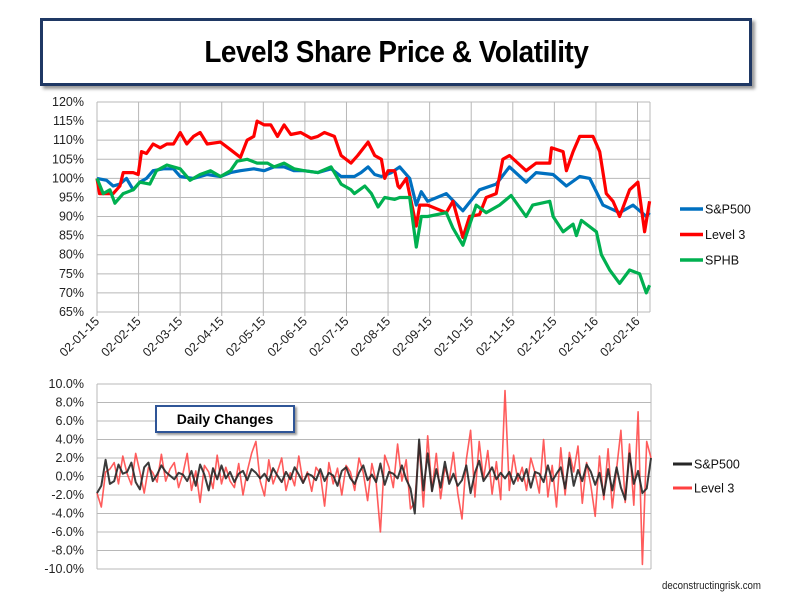  I want to click on y-tick-label: 95%, so click(71, 197).